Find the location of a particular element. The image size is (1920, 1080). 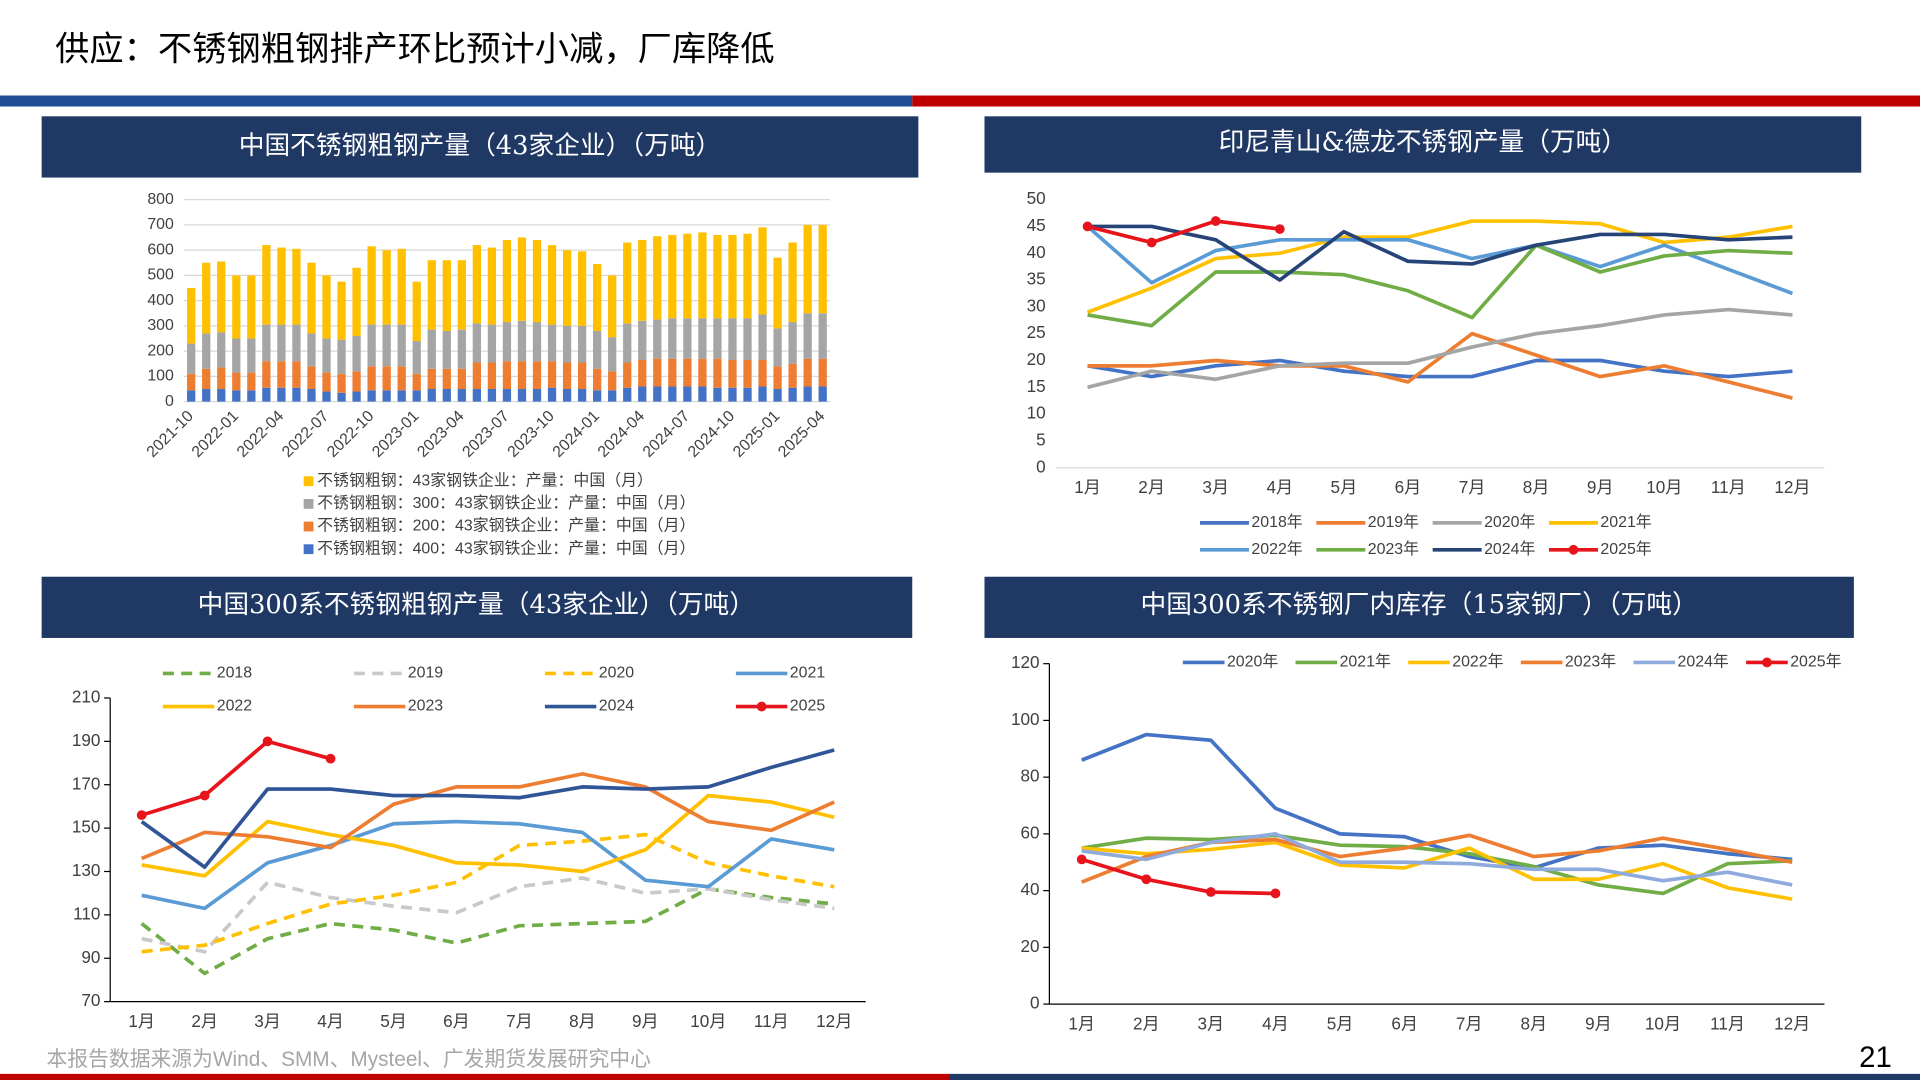

y-tick-label: 40 is located at coordinates (1030, 889).